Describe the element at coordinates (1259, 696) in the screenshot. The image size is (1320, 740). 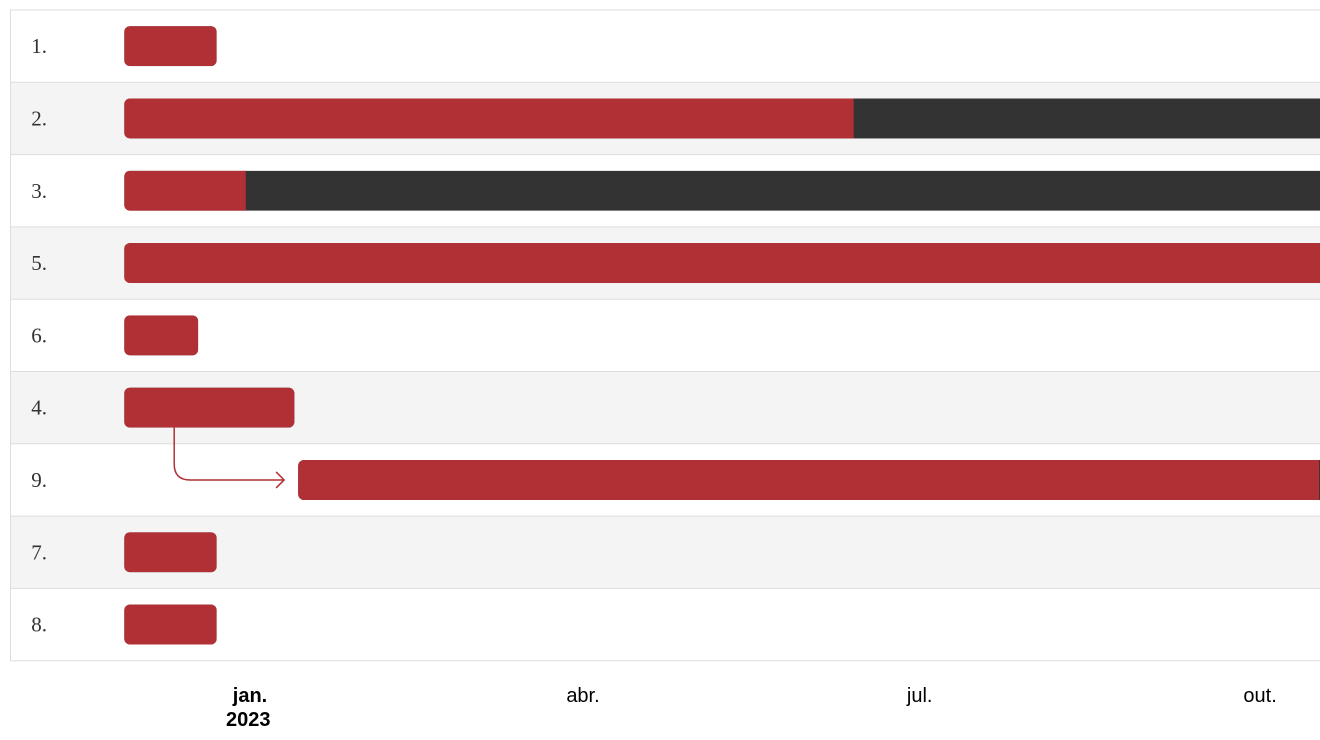
I see `x-tick-label: out.` at that location.